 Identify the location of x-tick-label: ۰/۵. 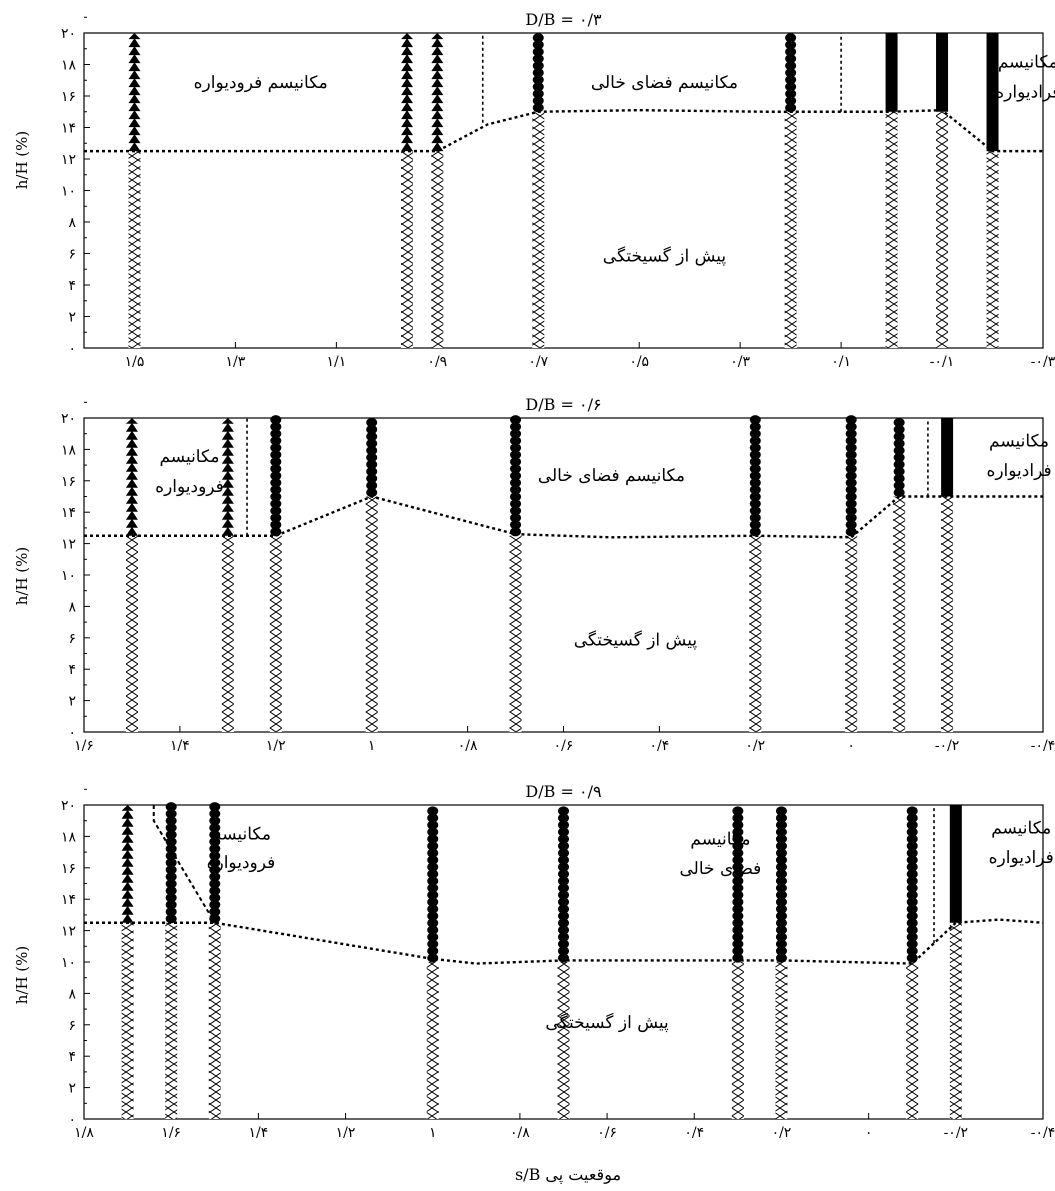
(639, 362).